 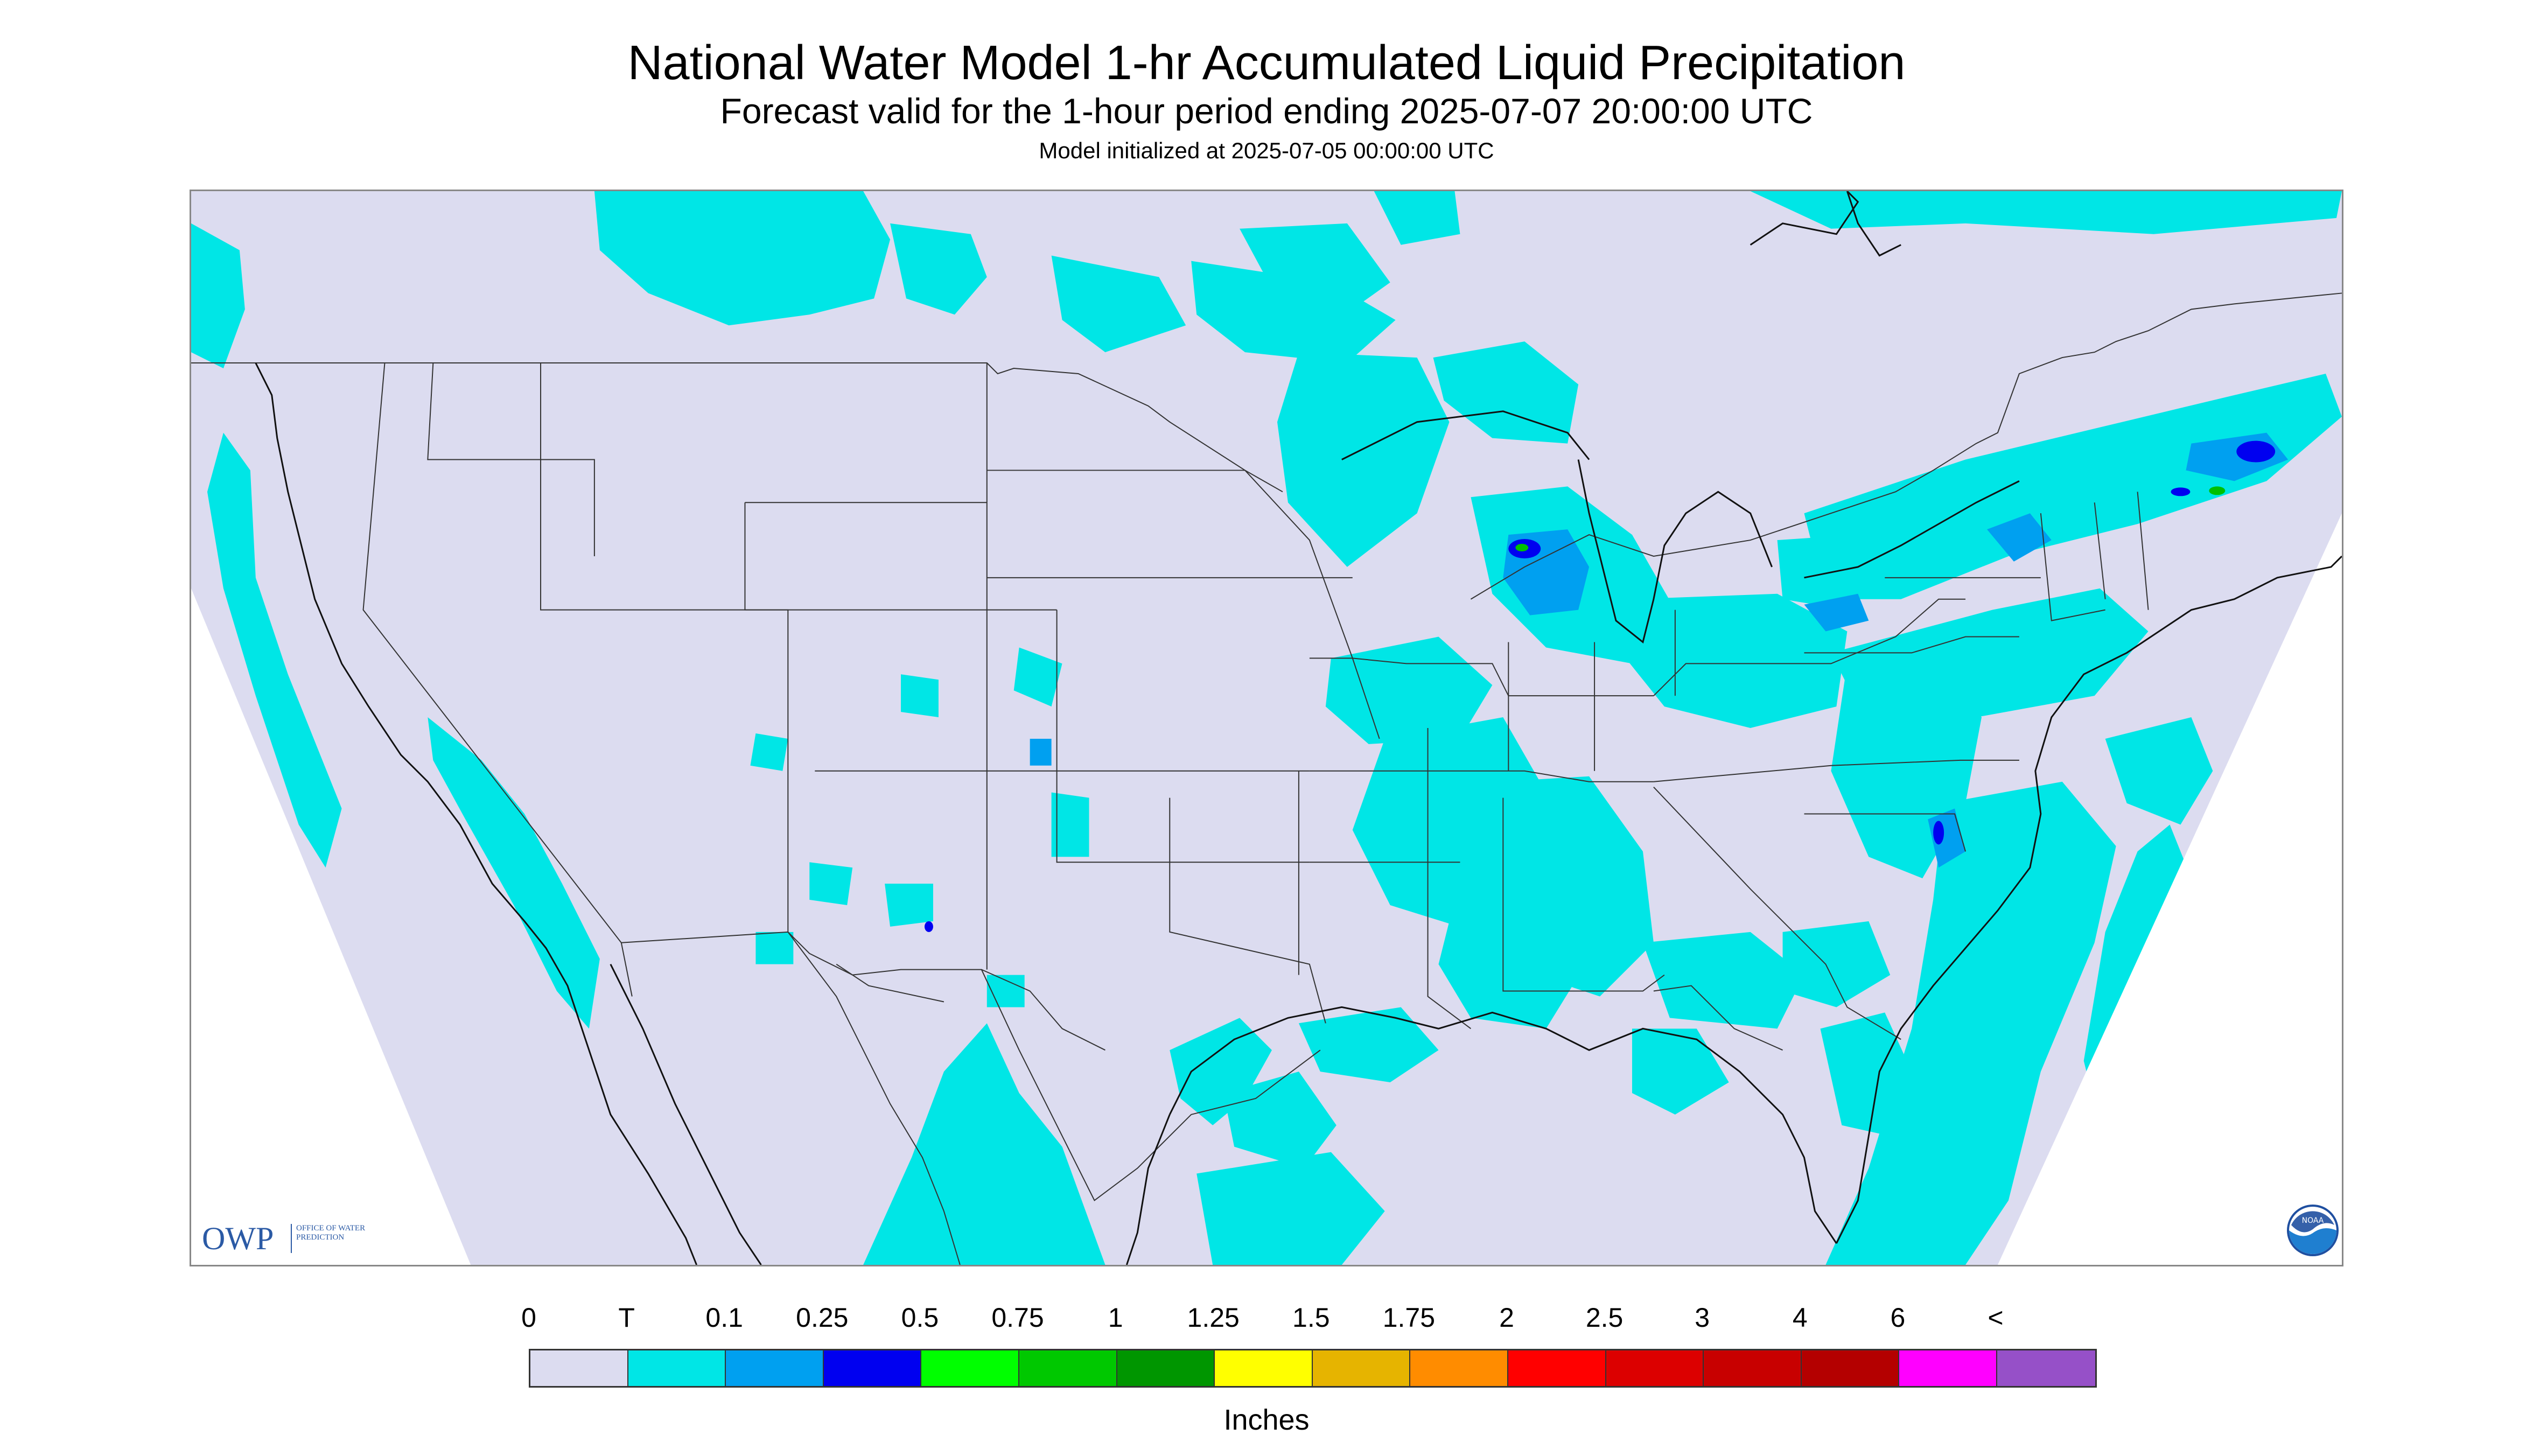 What do you see at coordinates (823, 1318) in the screenshot?
I see `legend-label: 0.25` at bounding box center [823, 1318].